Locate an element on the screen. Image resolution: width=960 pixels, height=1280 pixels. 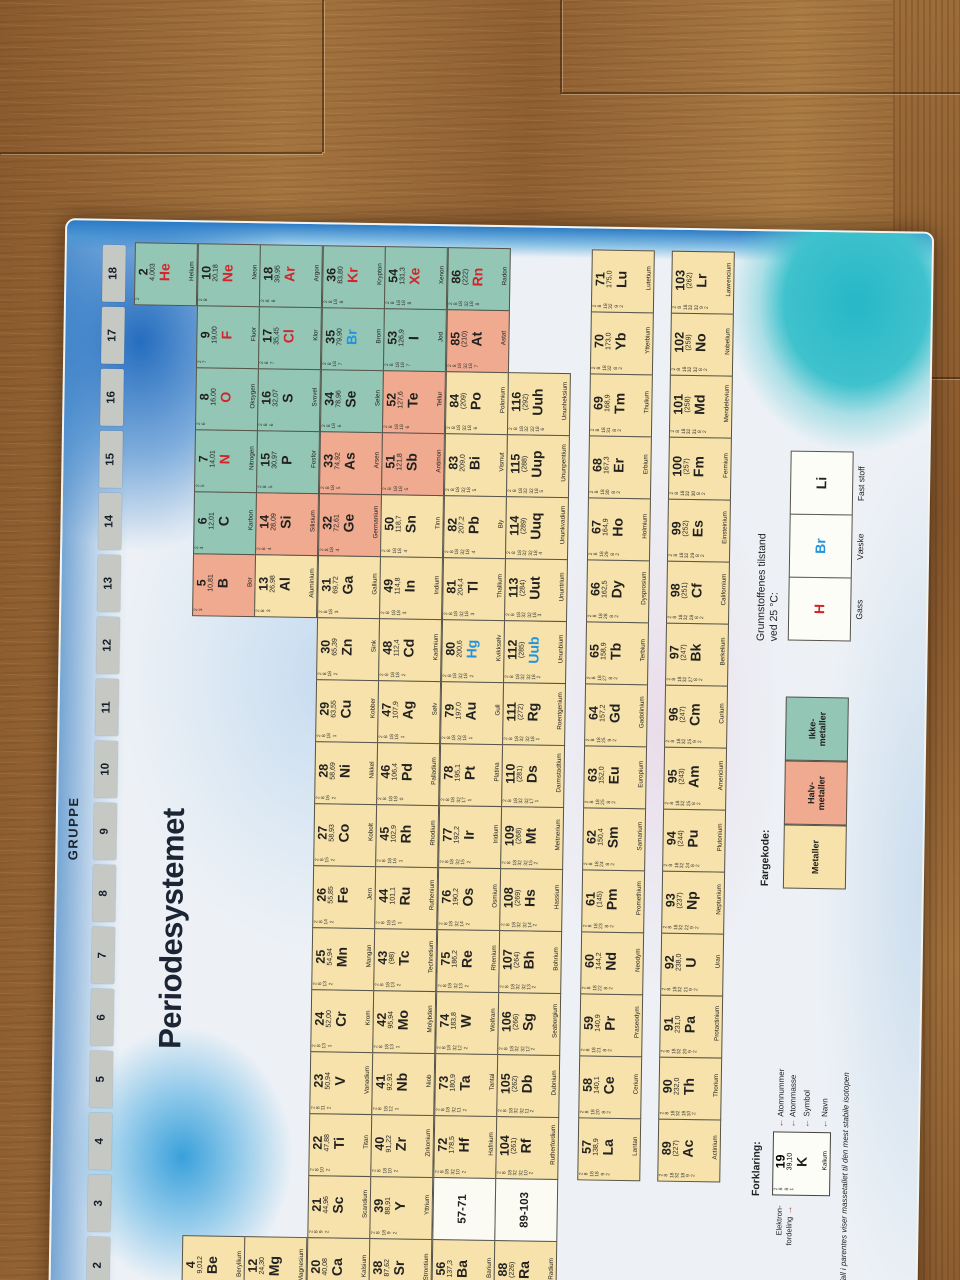
element-symbol: Cr is located at coordinates (340, 1019).